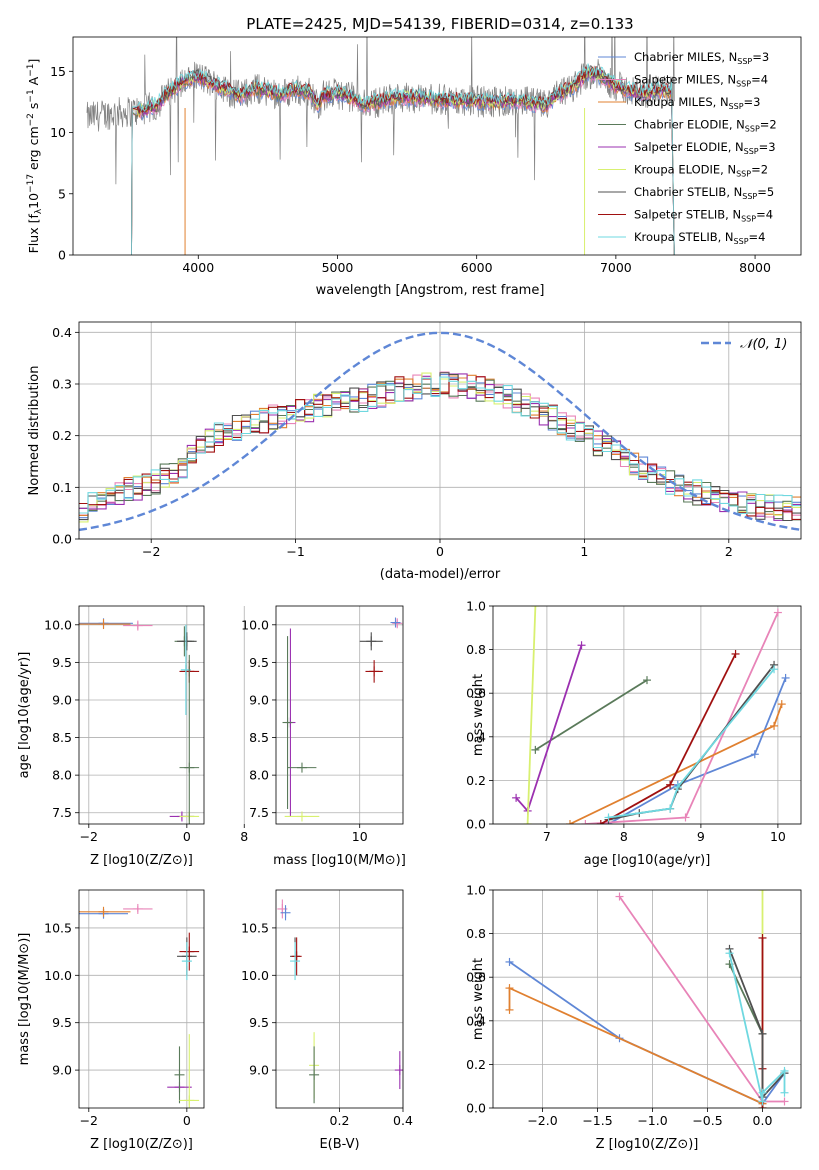 The width and height of the screenshot is (819, 1170). Describe the element at coordinates (752, 102) in the screenshot. I see `legend-value: =3` at that location.